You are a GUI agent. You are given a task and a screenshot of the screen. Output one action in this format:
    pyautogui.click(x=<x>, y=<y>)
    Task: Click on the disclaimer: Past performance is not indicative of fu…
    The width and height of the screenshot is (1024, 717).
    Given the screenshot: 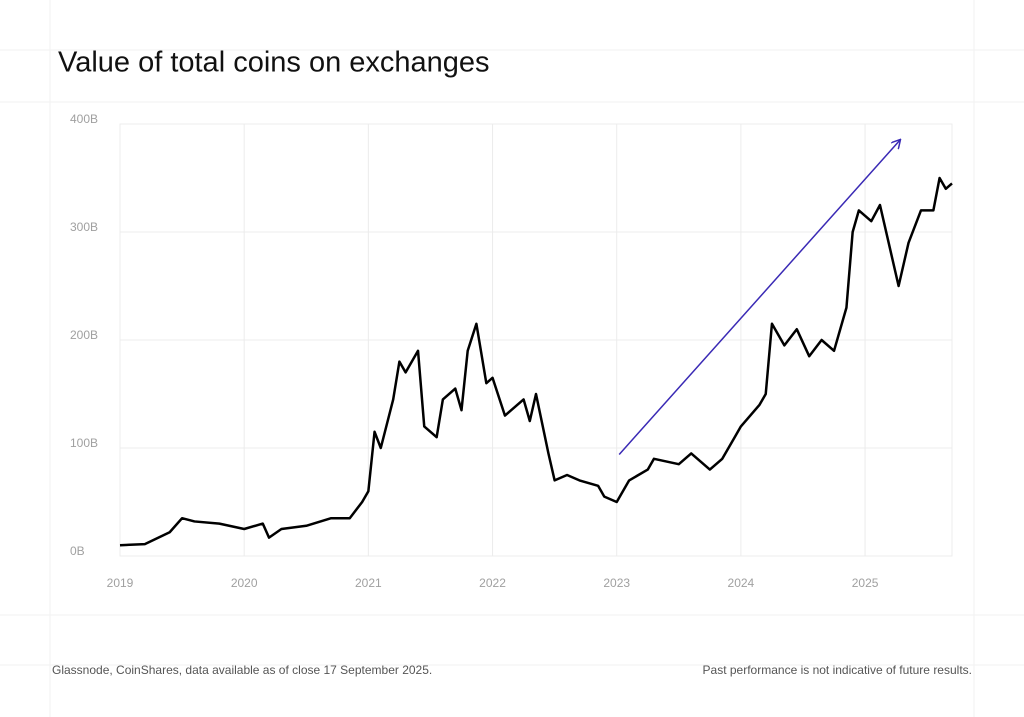 What is the action you would take?
    pyautogui.click(x=837, y=670)
    